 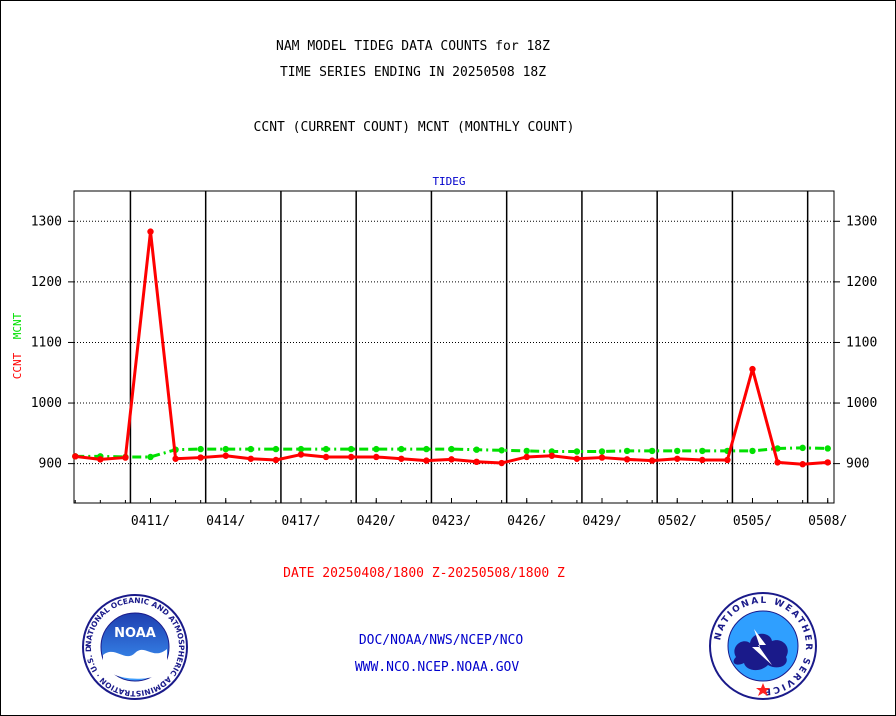 I want to click on panel-title: TIDEG, so click(x=448, y=181).